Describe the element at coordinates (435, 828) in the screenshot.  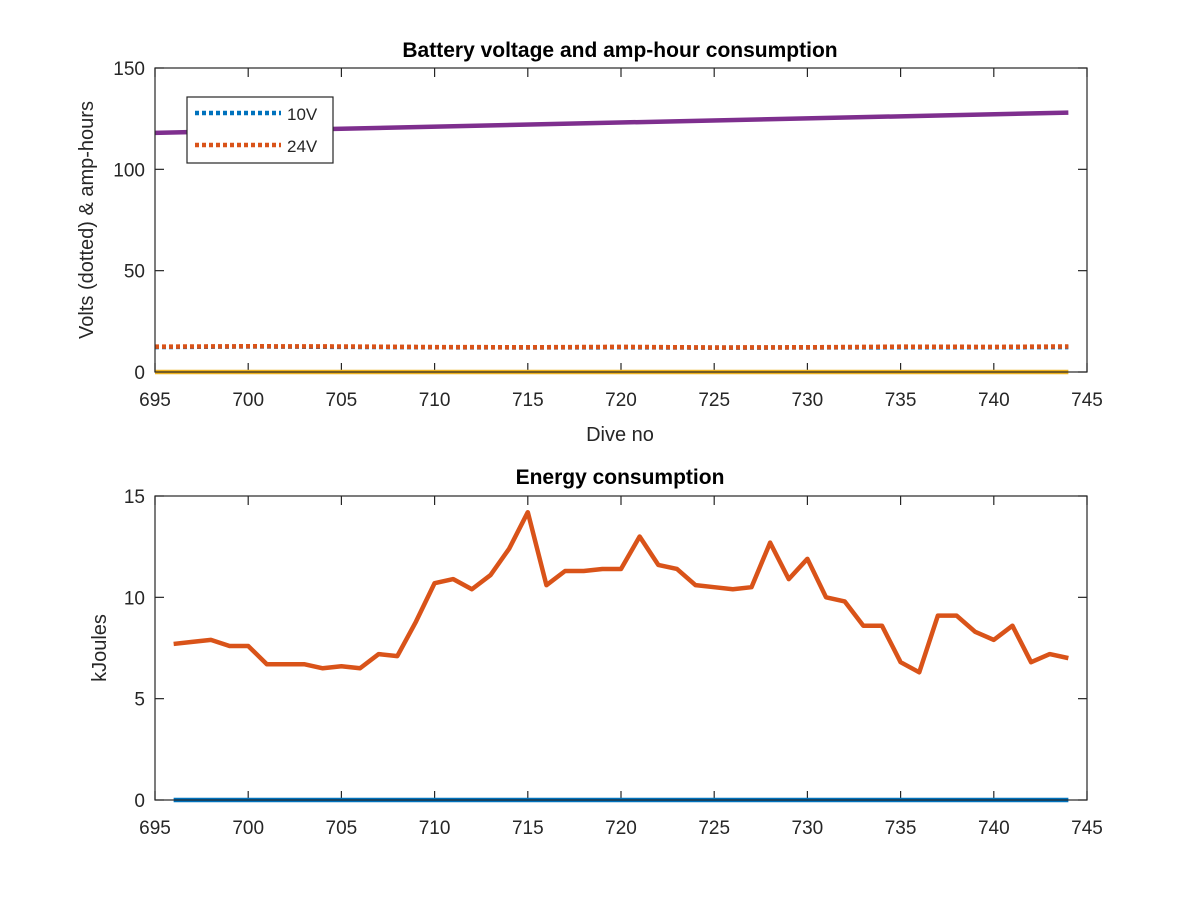
I see `energy-xtick-label: 710` at that location.